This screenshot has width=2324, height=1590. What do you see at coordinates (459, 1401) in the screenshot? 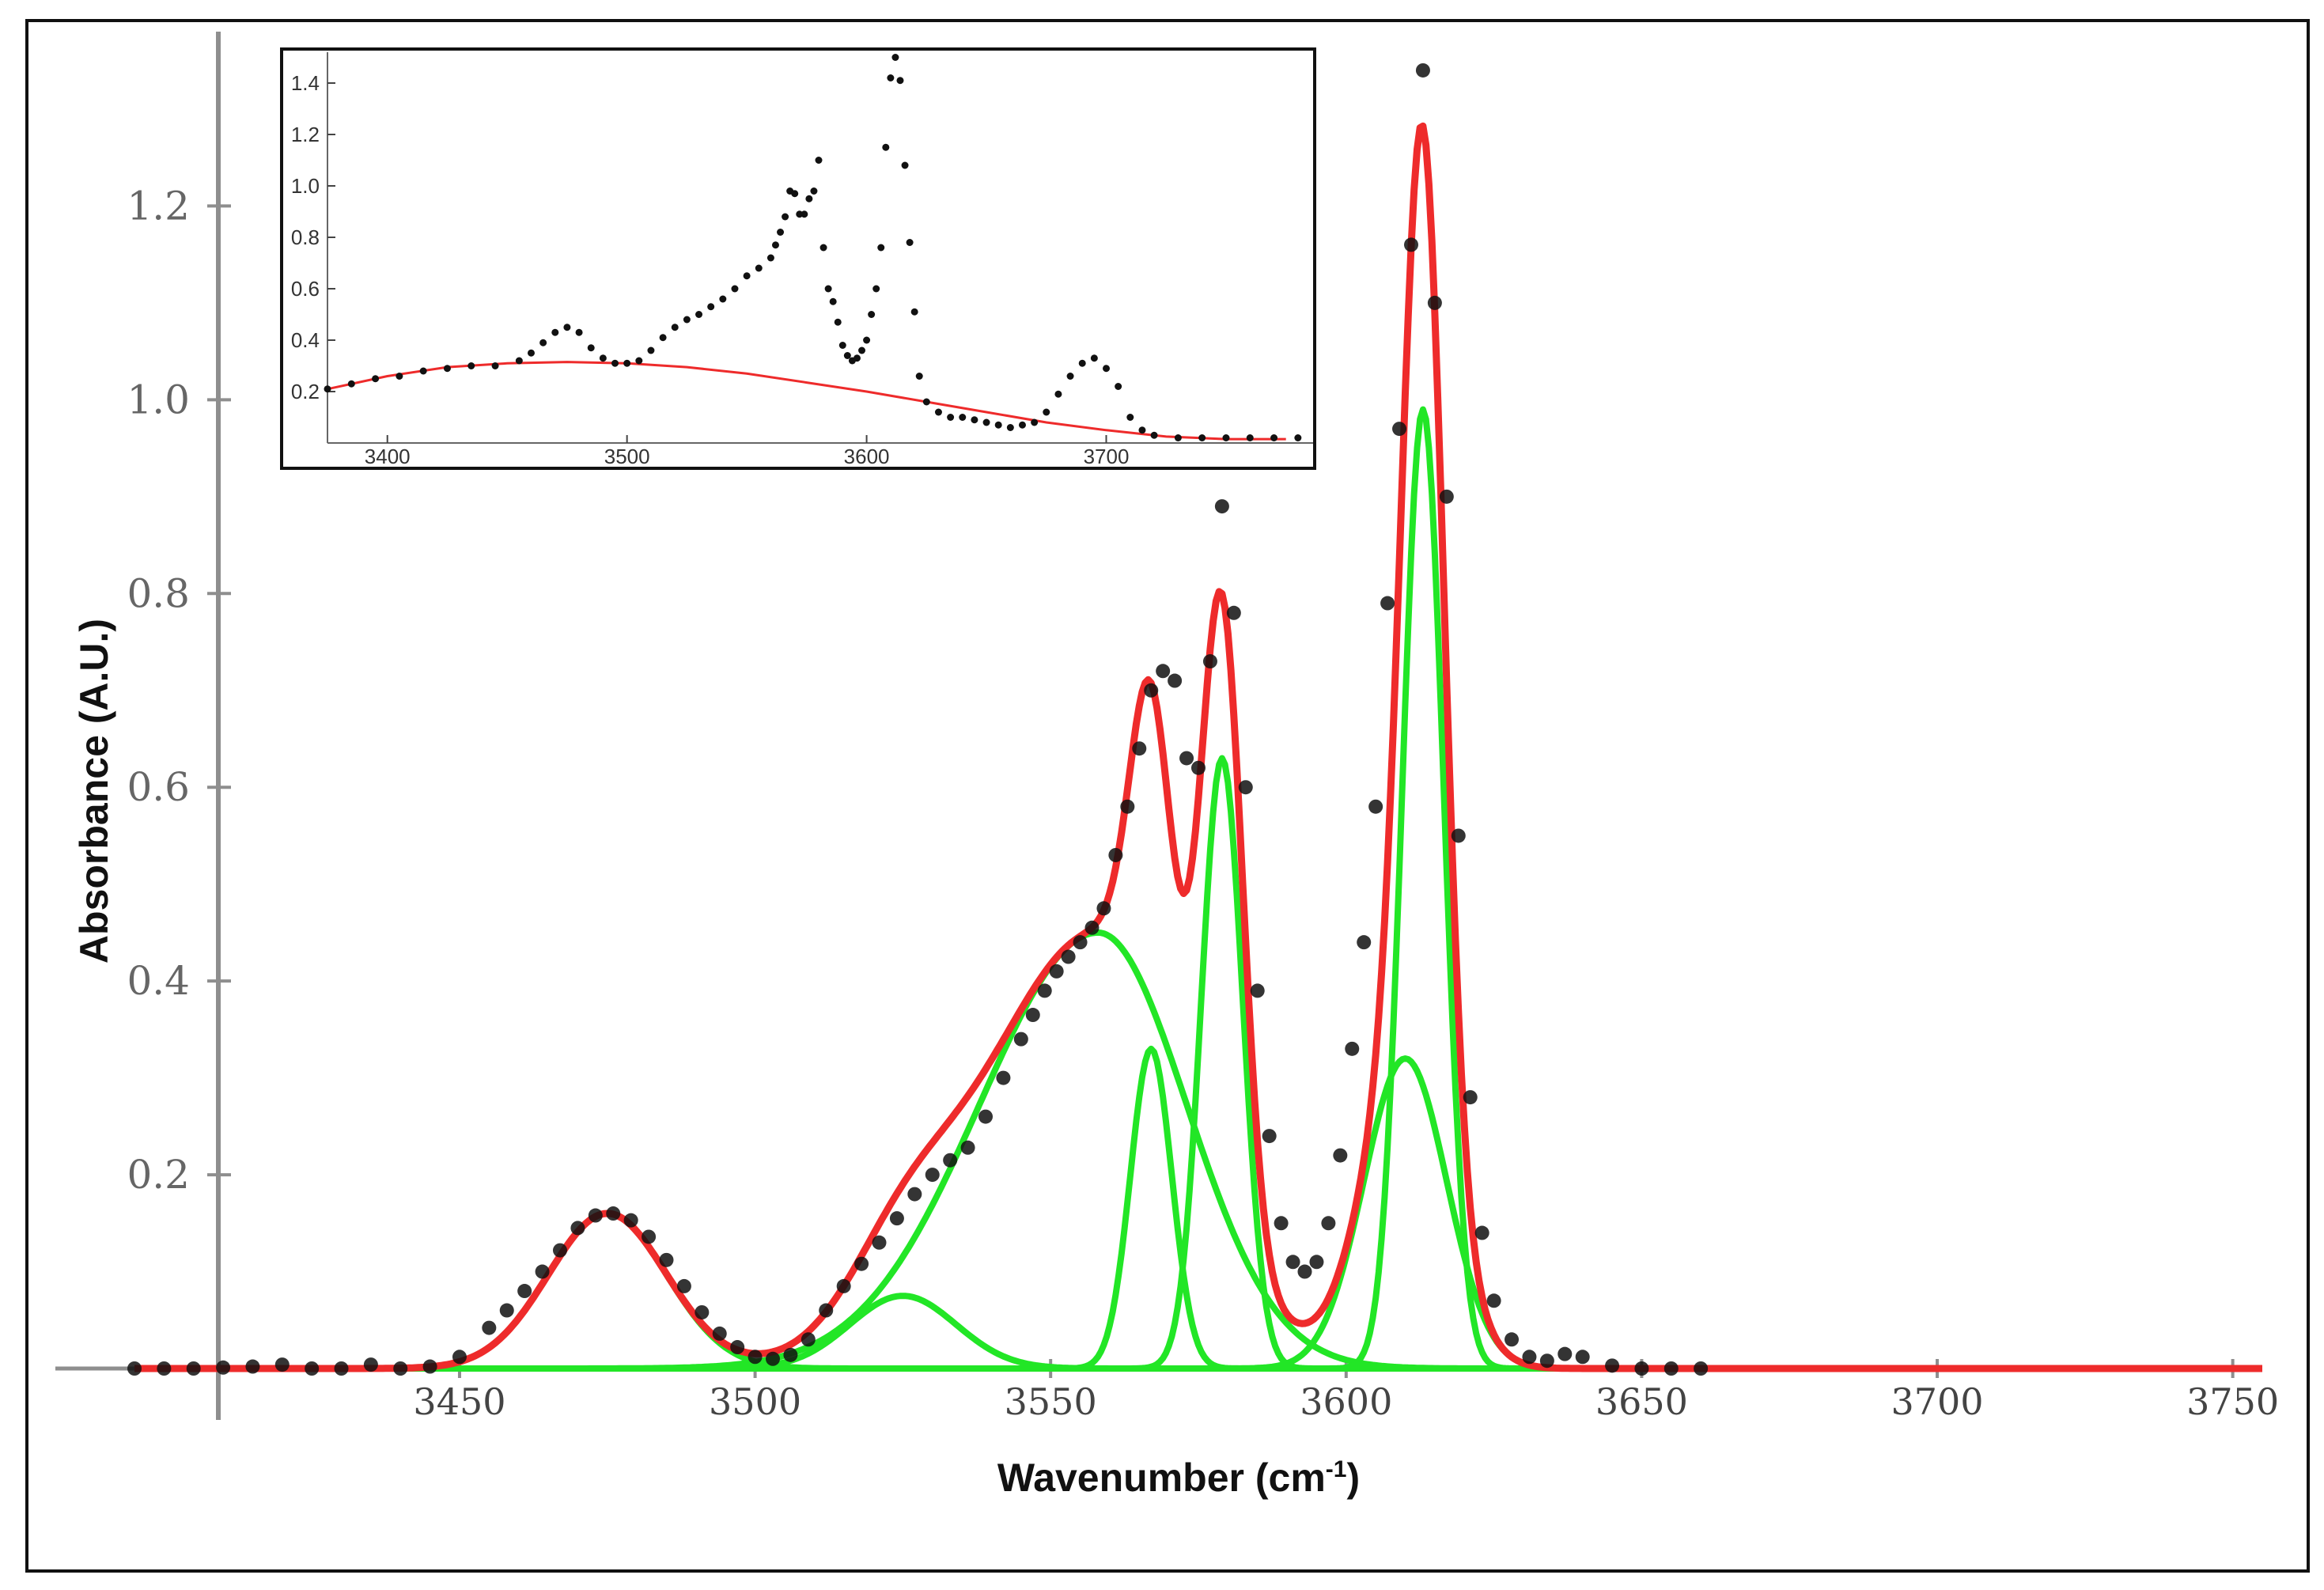
I see `x-tick-label: 3450` at bounding box center [459, 1401].